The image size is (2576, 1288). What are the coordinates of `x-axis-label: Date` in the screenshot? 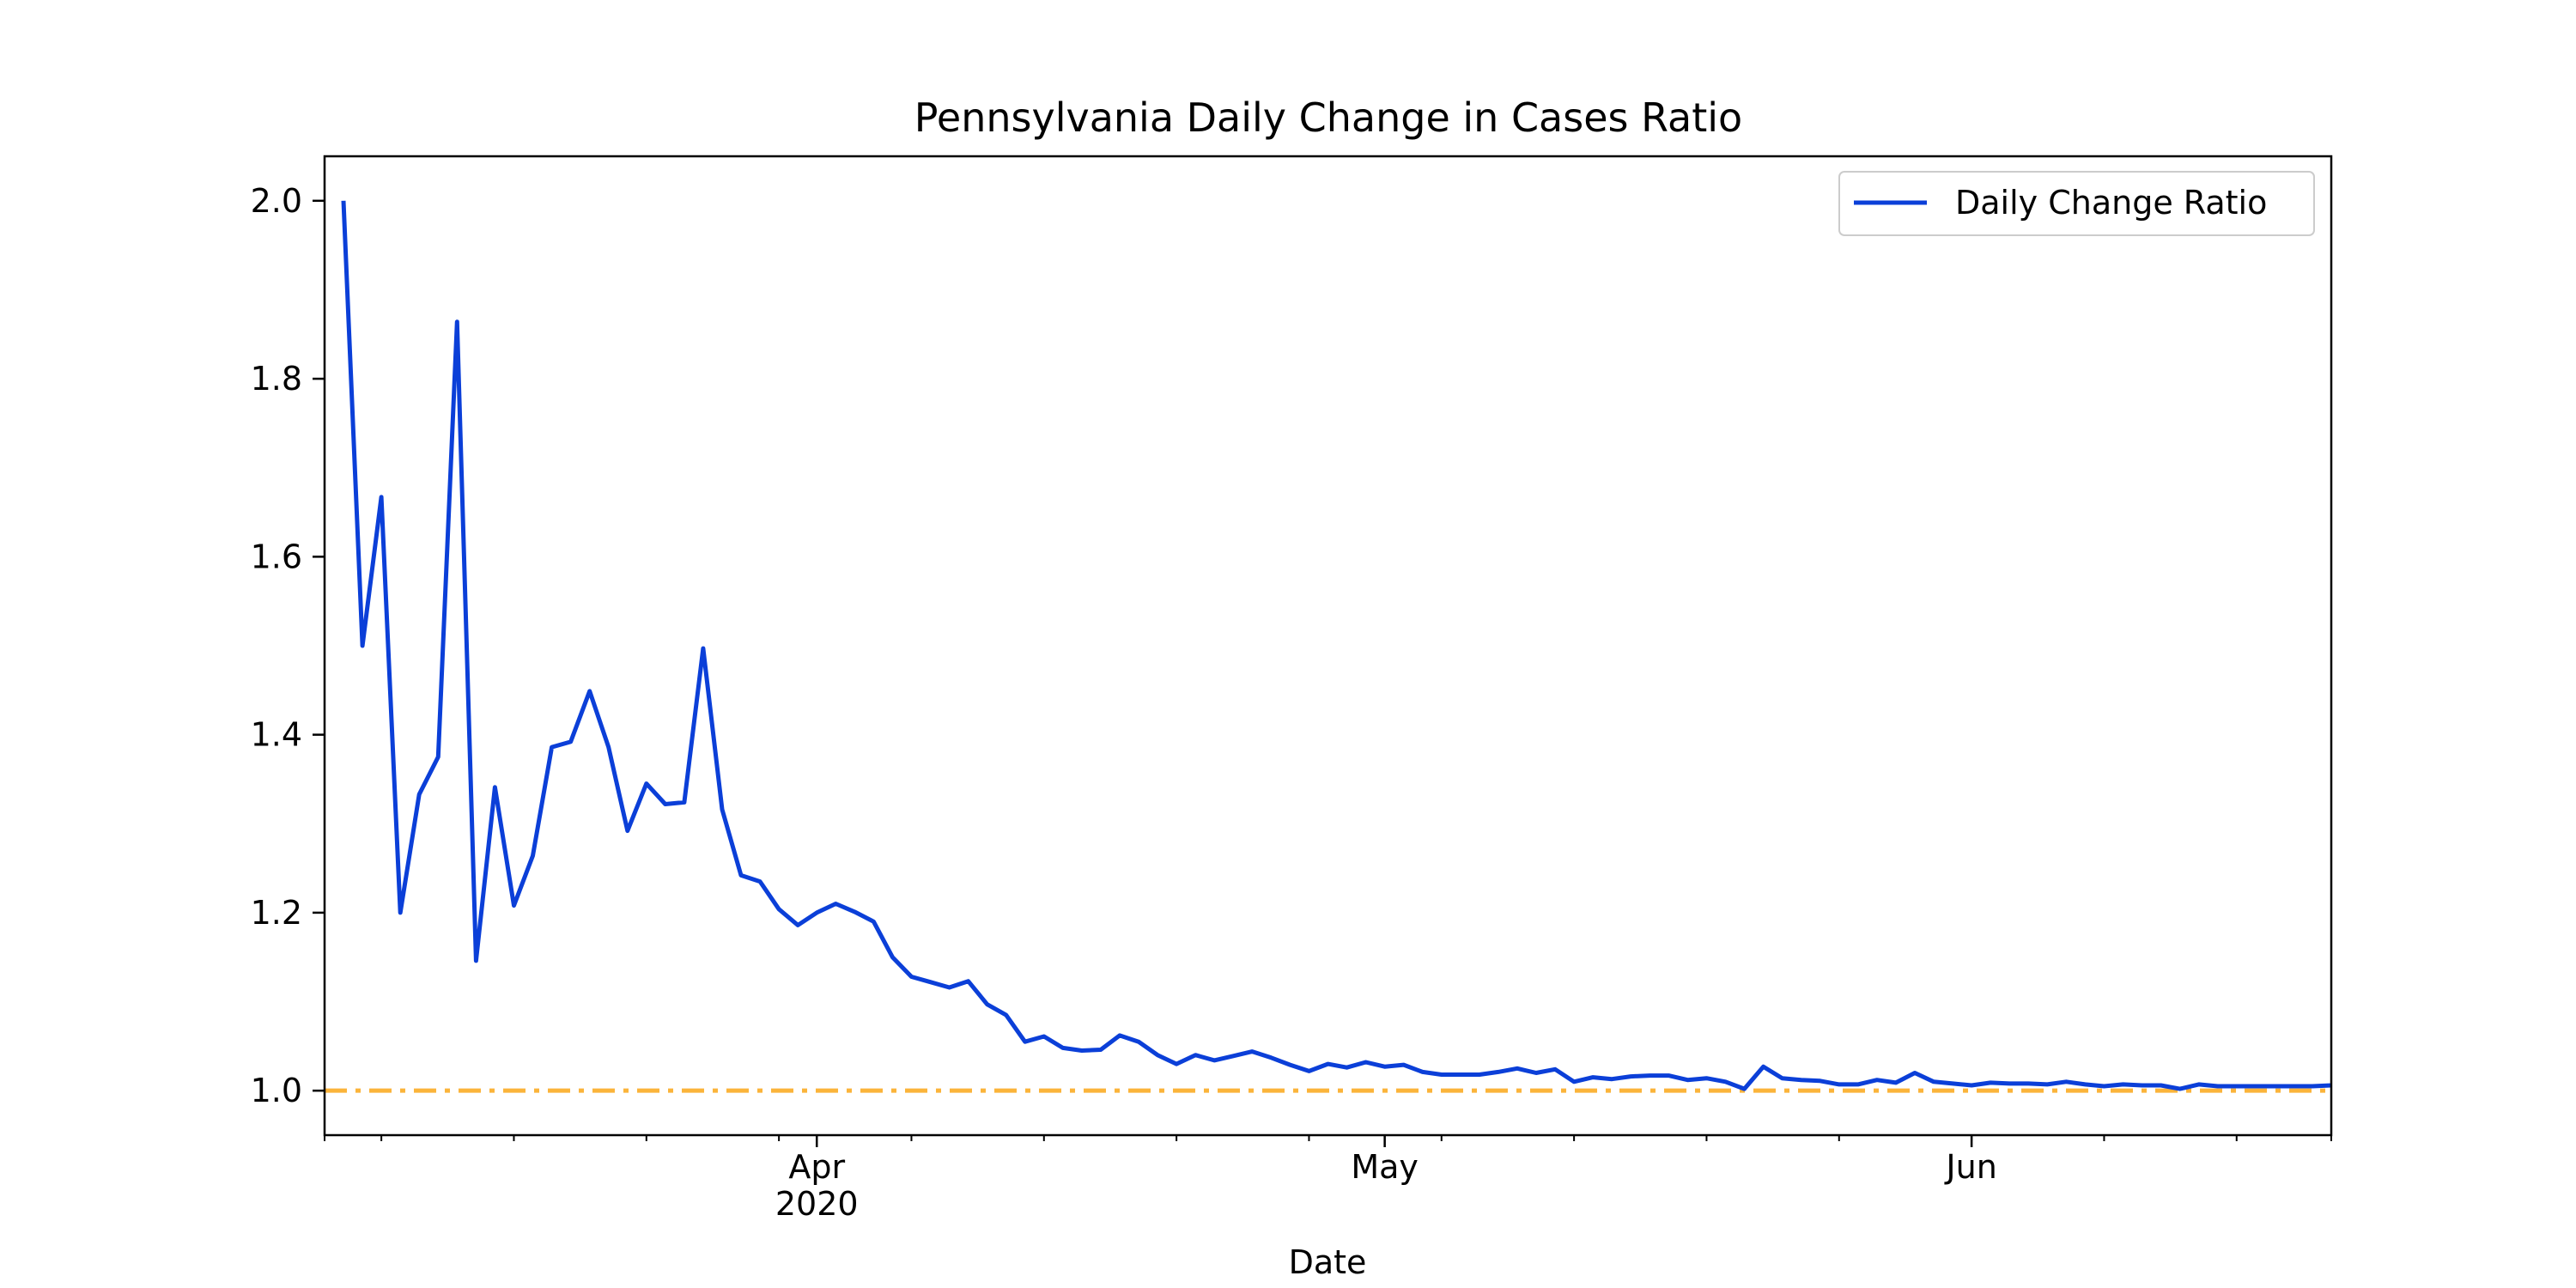 It's located at (1328, 1262).